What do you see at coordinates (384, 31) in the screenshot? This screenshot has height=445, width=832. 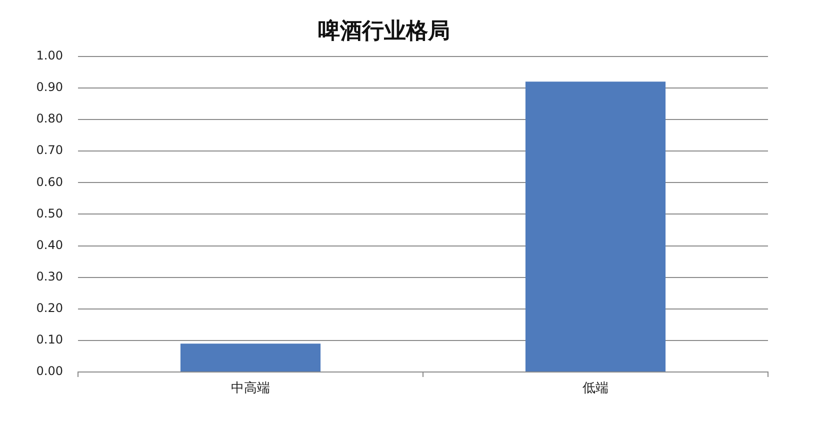 I see `chart-title: 啤酒行业格局` at bounding box center [384, 31].